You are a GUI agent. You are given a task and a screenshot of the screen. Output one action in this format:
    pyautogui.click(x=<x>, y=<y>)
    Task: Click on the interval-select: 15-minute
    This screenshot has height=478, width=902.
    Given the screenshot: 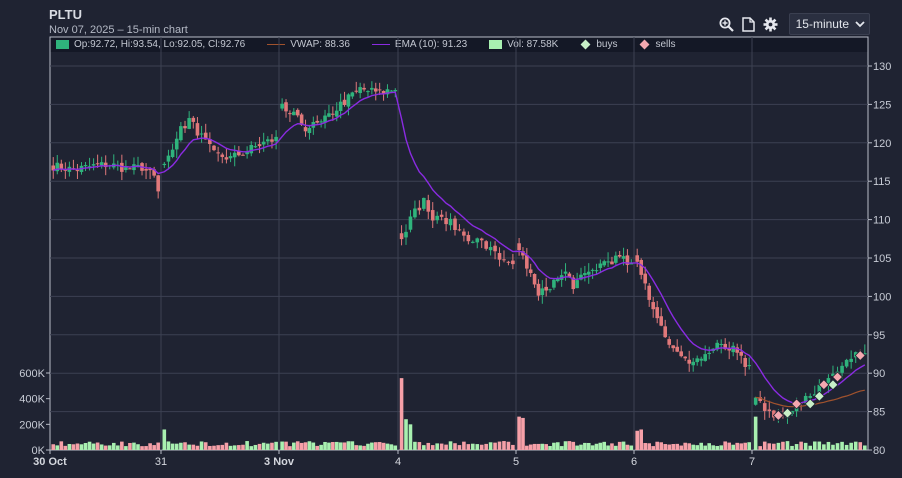 What is the action you would take?
    pyautogui.click(x=829, y=24)
    